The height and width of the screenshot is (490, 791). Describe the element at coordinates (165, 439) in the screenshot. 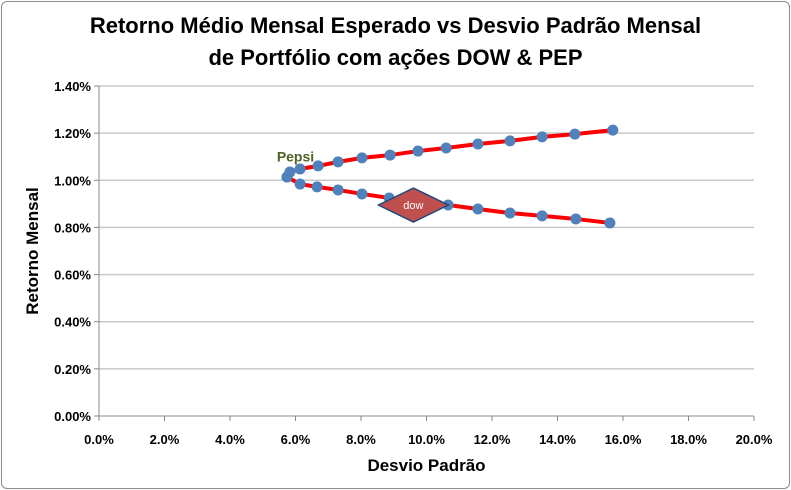

I see `x-tick-label: 2.0%` at that location.